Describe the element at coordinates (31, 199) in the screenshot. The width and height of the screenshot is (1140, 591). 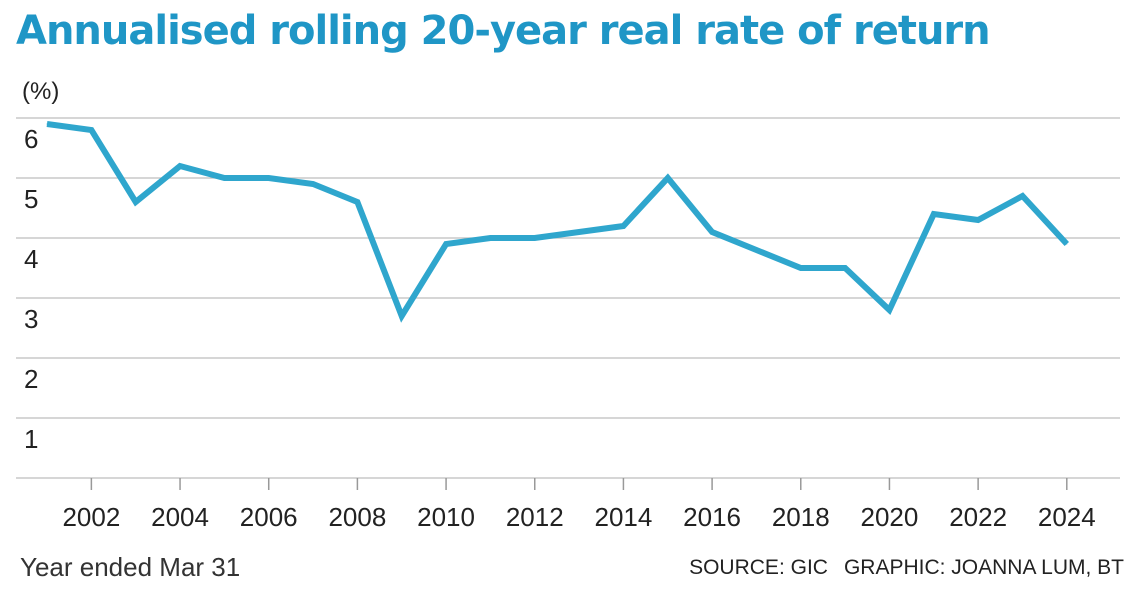
I see `y-tick-label-5: 5` at that location.